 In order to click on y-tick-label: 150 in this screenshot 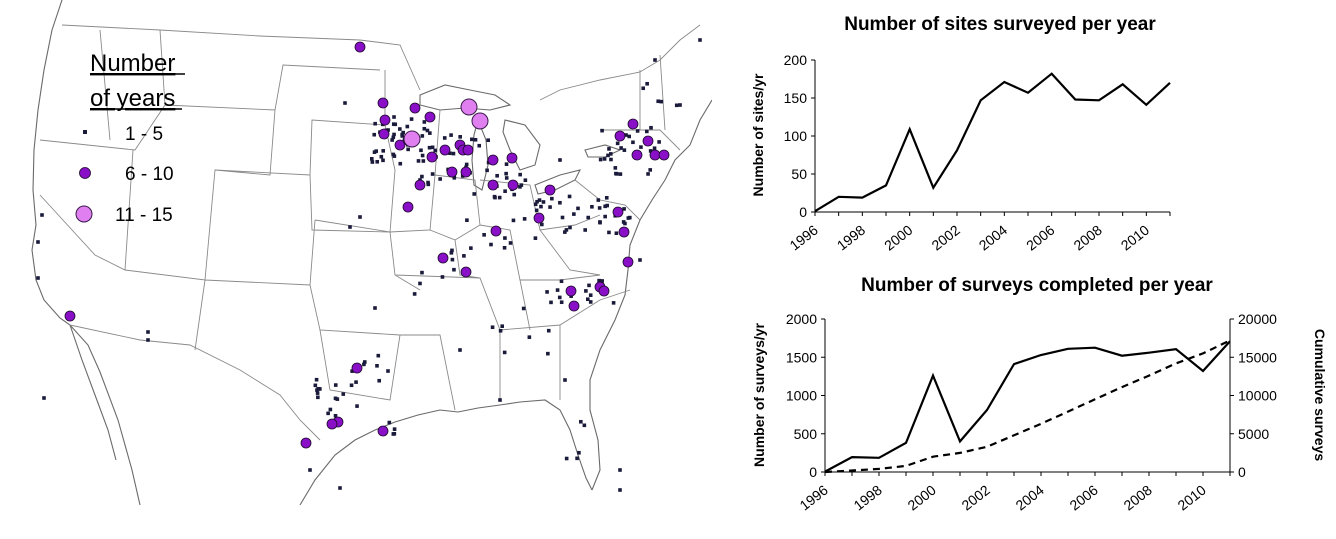, I will do `click(796, 98)`.